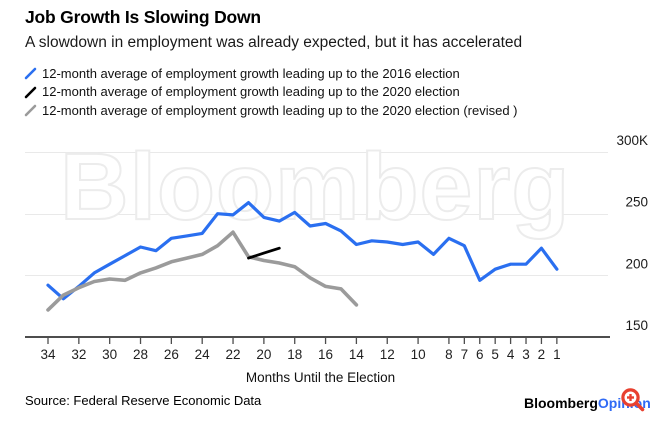 This screenshot has width=650, height=423. Describe the element at coordinates (632, 140) in the screenshot. I see `y-tick-label: 300K` at that location.